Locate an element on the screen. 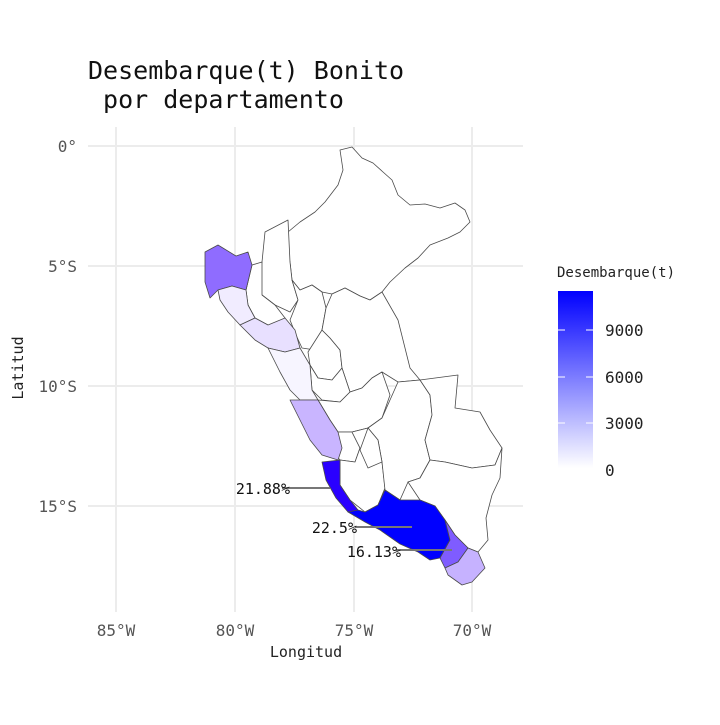  legend-tick-marks is located at coordinates (575, 376).